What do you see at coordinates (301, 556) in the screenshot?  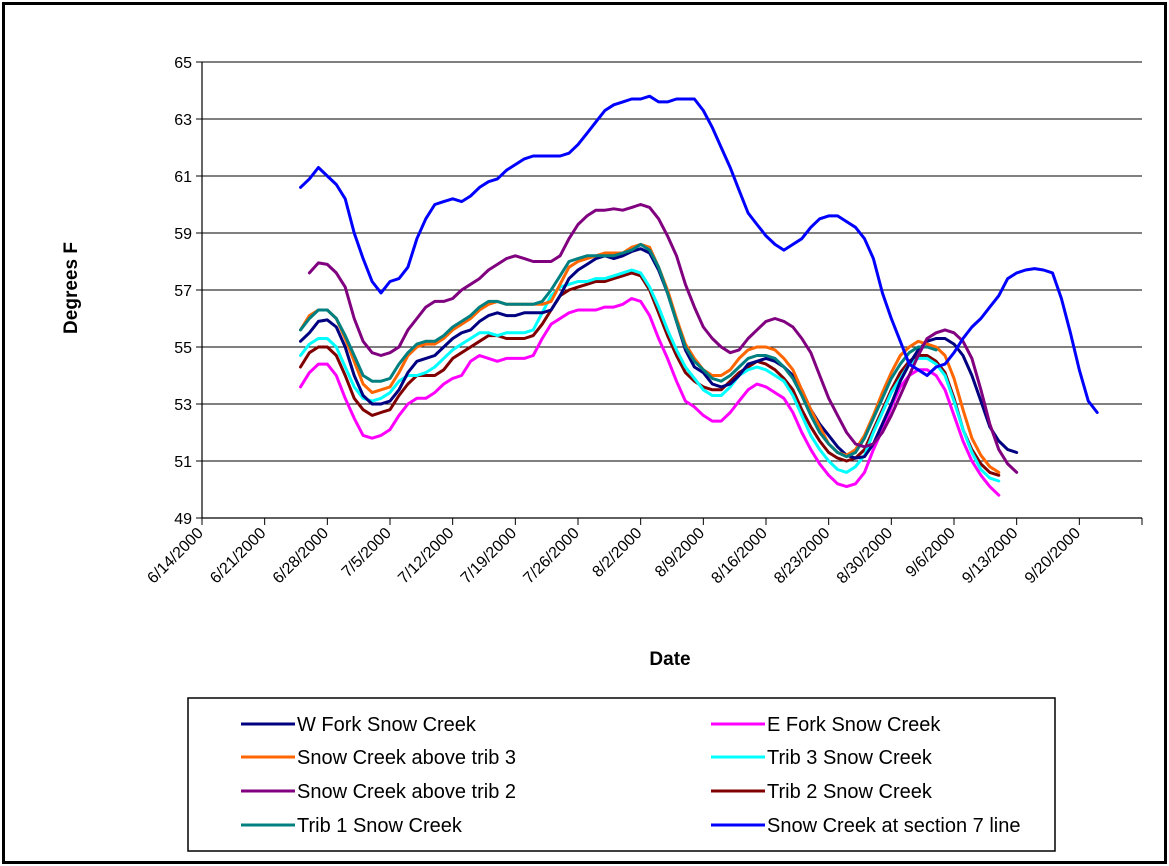 I see `x-tick-label: 6/28/2000` at bounding box center [301, 556].